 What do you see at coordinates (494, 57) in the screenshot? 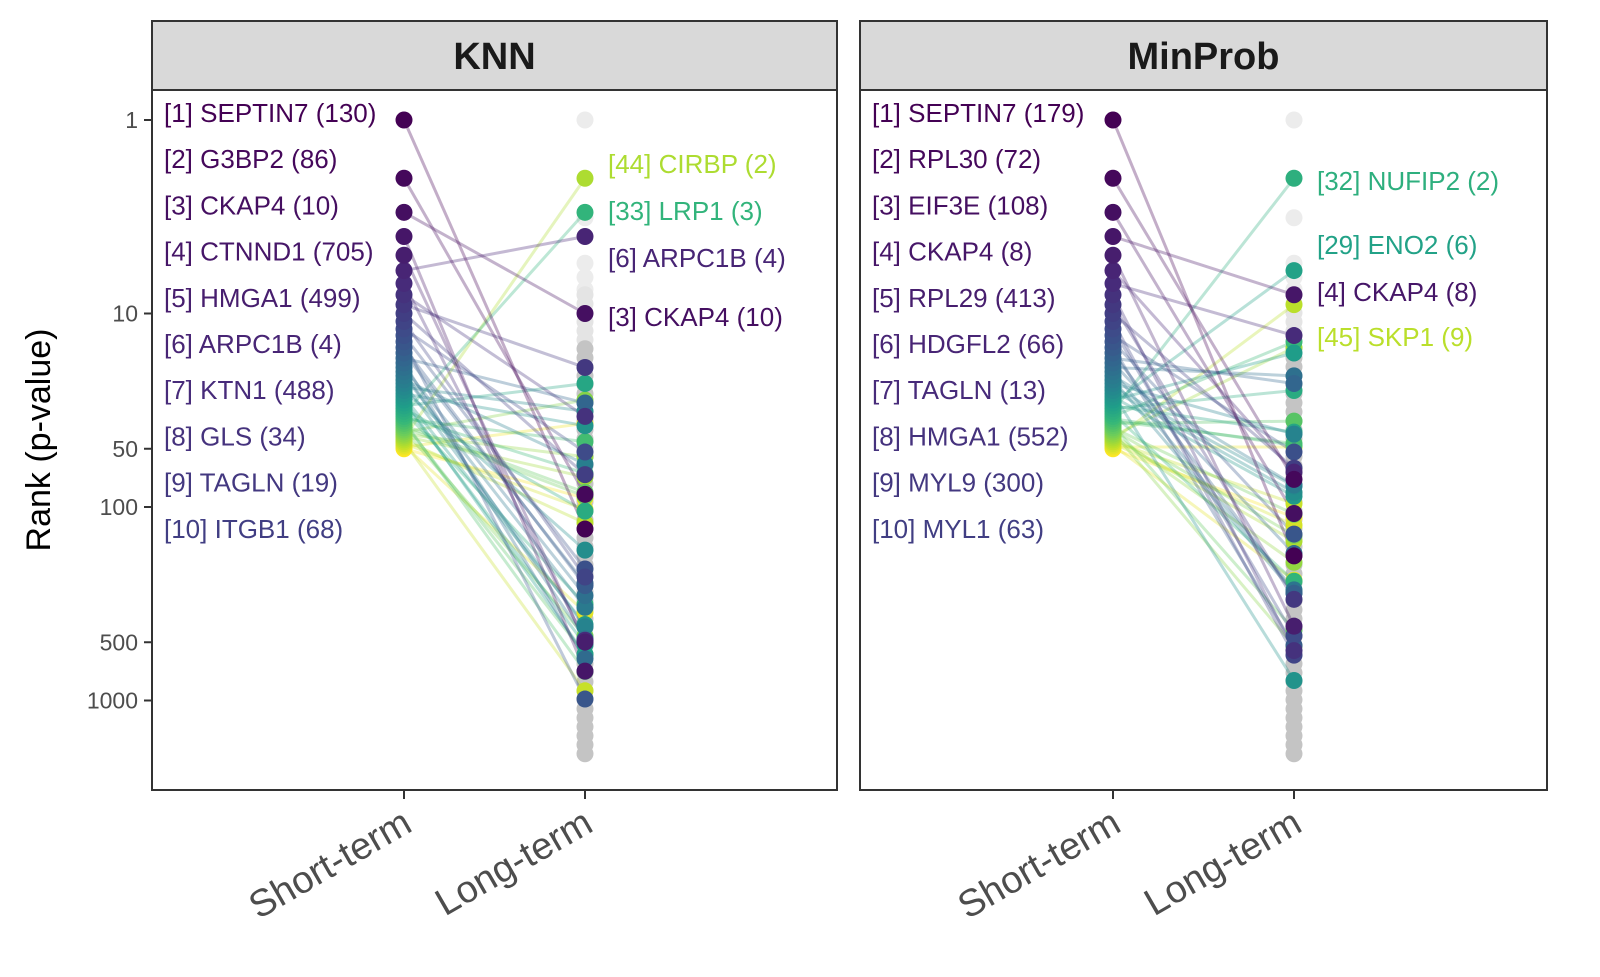
I see `panel-title: KNN` at bounding box center [494, 57].